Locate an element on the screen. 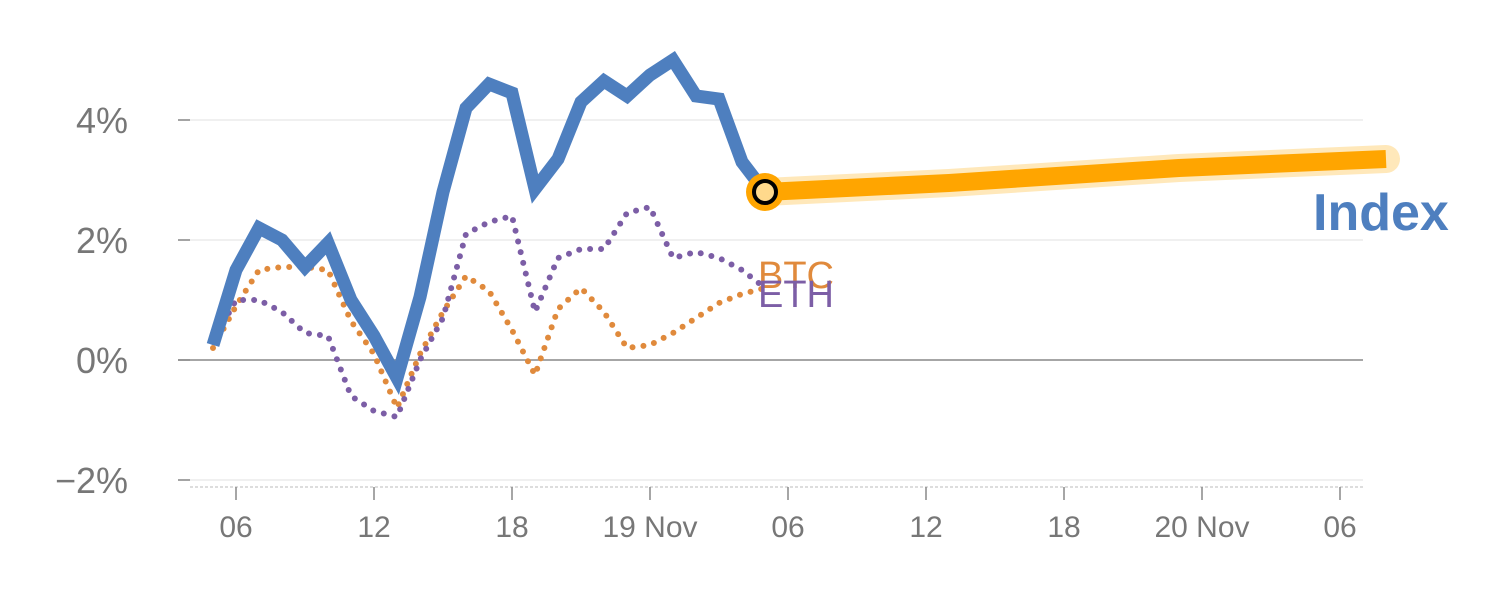 Image resolution: width=1500 pixels, height=600 pixels. x-tick-label: 20 Nov is located at coordinates (1201, 527).